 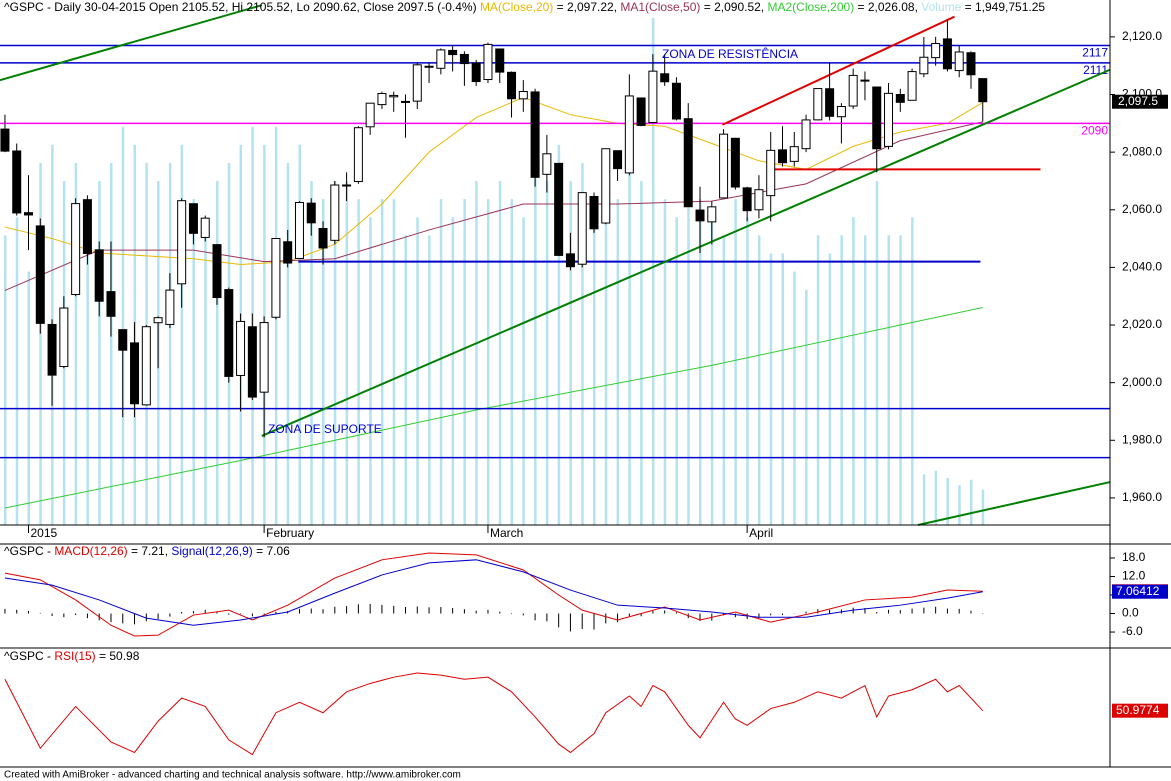 I want to click on y-tick-label: 18.0, so click(x=1134, y=557).